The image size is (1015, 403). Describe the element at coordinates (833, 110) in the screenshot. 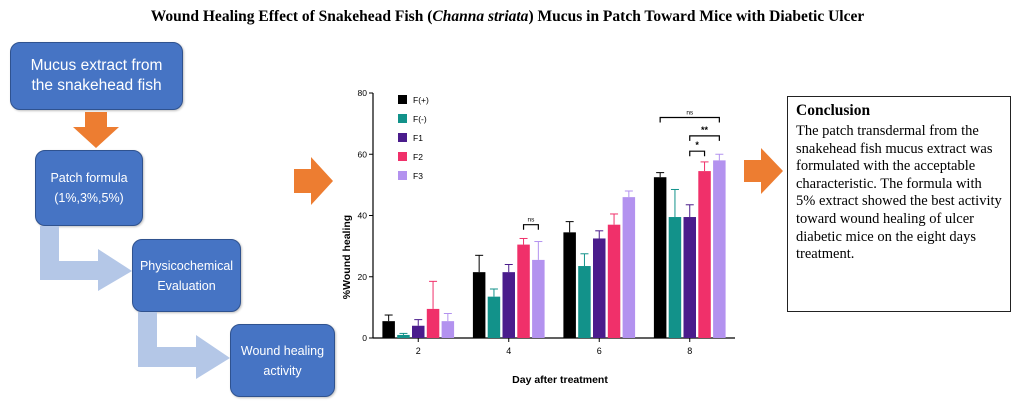

I see `conclusion-heading: Conclusion` at that location.